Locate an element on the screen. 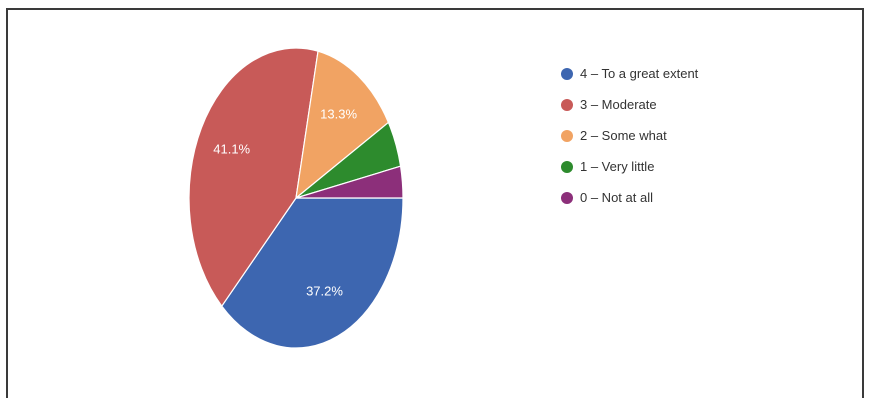 This screenshot has width=873, height=403. legend-label: 4 – To a great extent is located at coordinates (639, 73).